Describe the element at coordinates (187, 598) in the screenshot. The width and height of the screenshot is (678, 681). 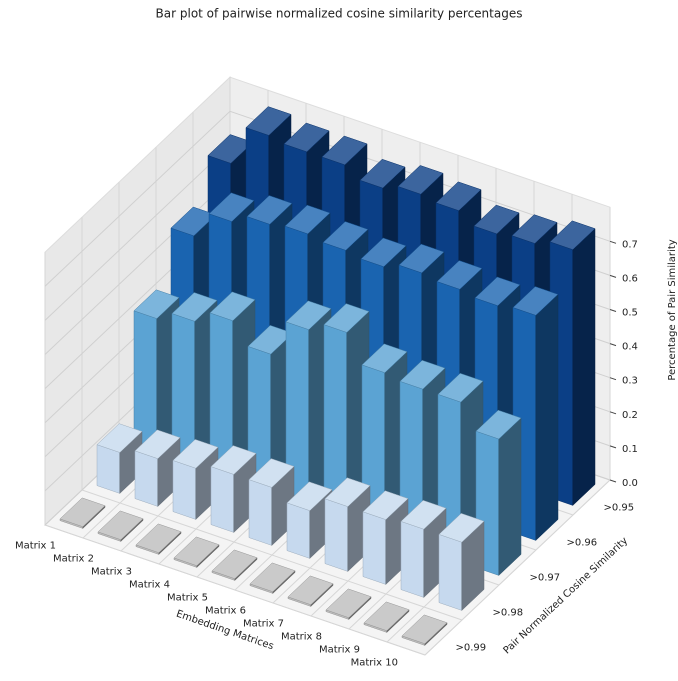
I see `x-tick-label: Matrix 5` at that location.